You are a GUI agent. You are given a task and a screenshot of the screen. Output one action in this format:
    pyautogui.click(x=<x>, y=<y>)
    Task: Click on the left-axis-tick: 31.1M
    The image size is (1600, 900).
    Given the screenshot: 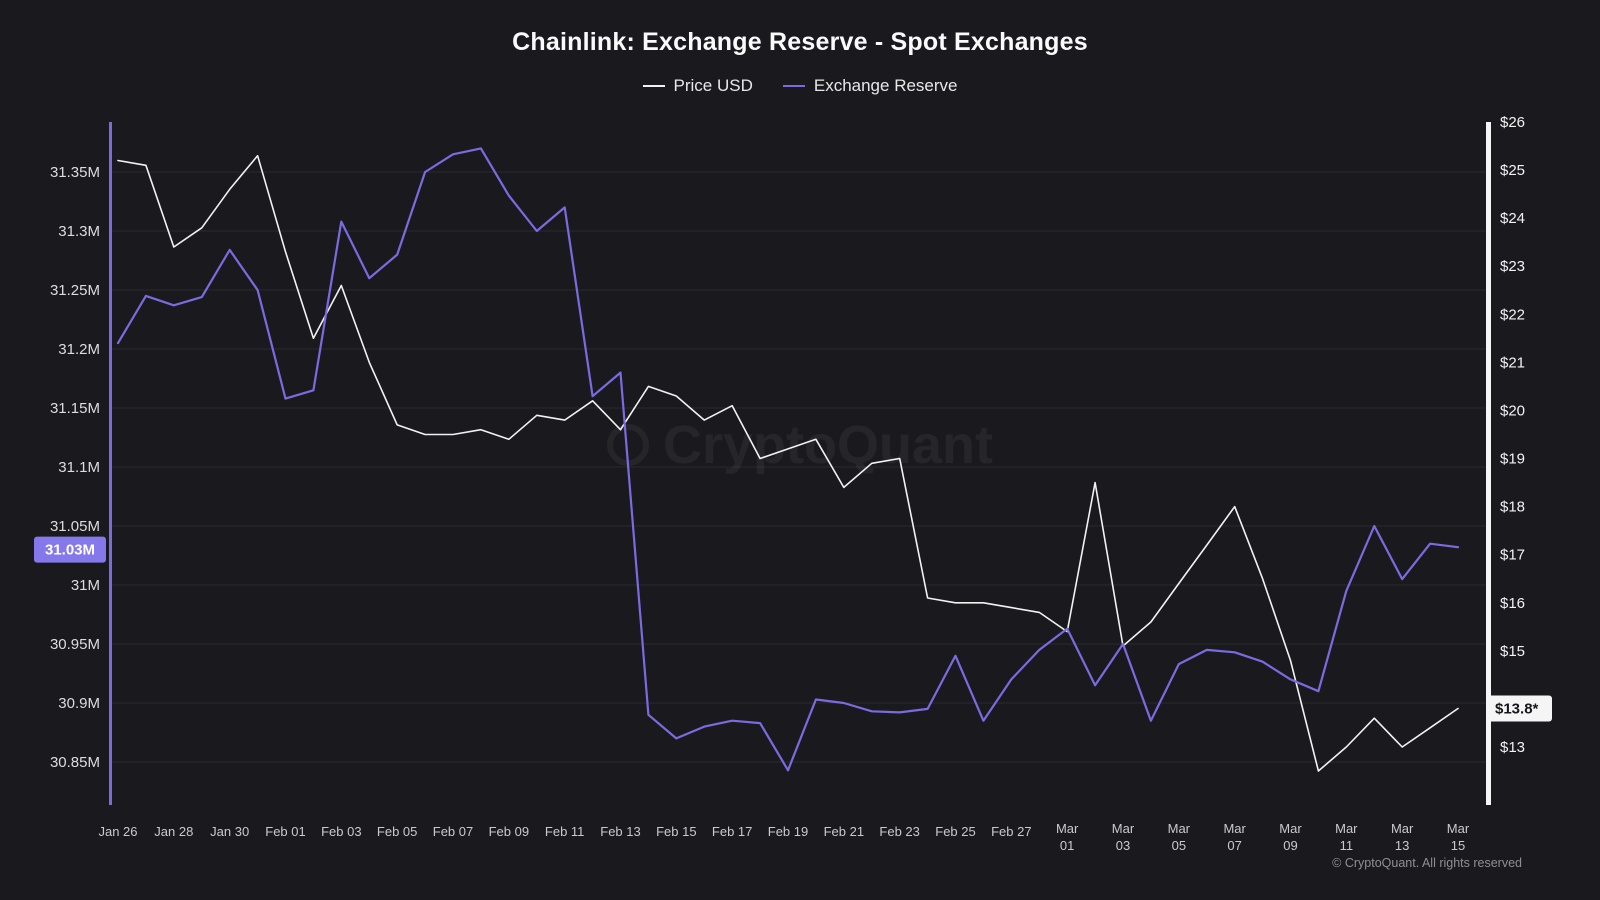 What is the action you would take?
    pyautogui.click(x=79, y=467)
    